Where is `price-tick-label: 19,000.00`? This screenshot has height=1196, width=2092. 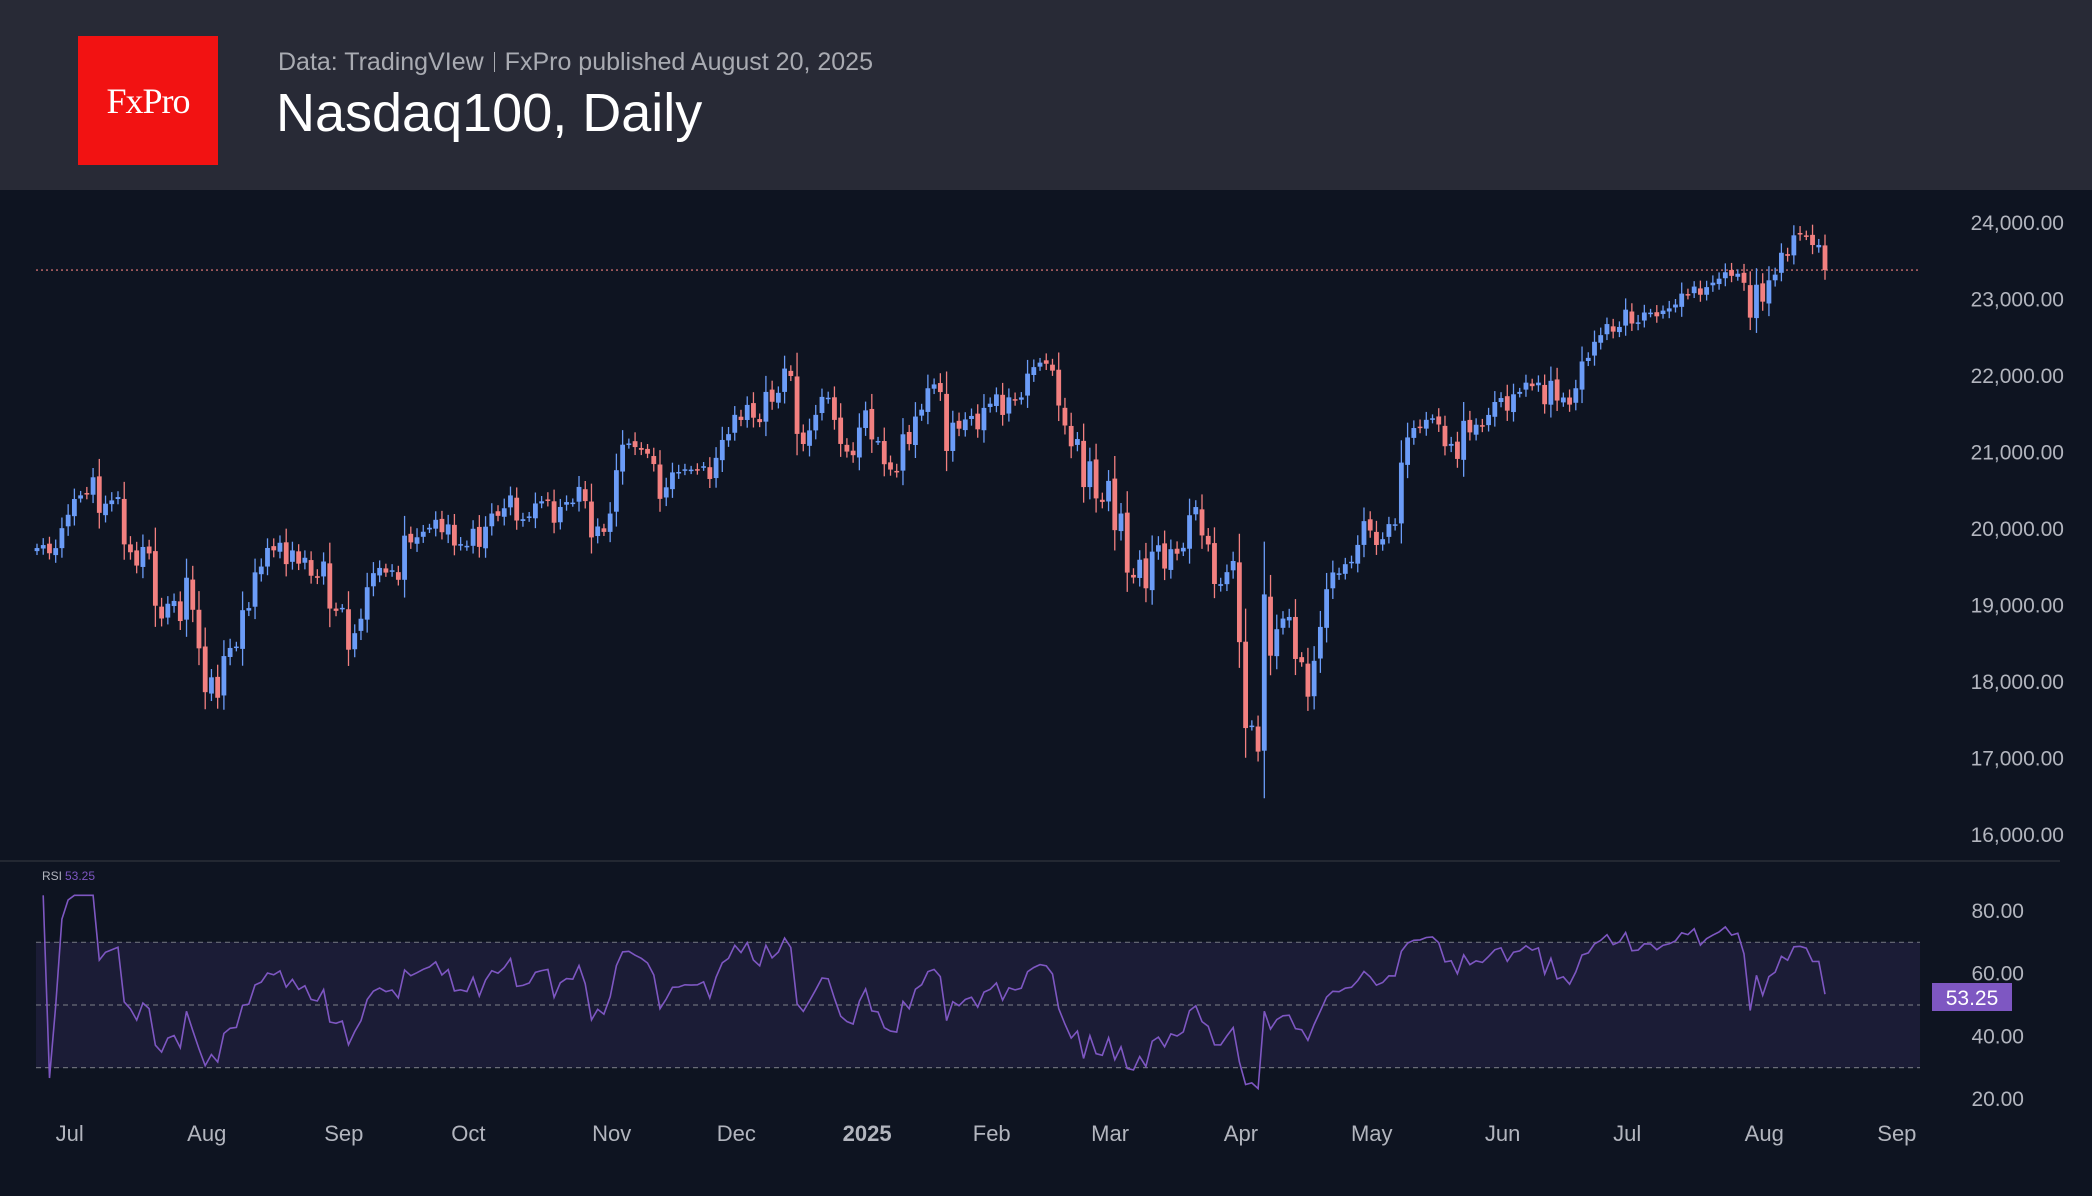 price-tick-label: 19,000.00 is located at coordinates (2017, 606).